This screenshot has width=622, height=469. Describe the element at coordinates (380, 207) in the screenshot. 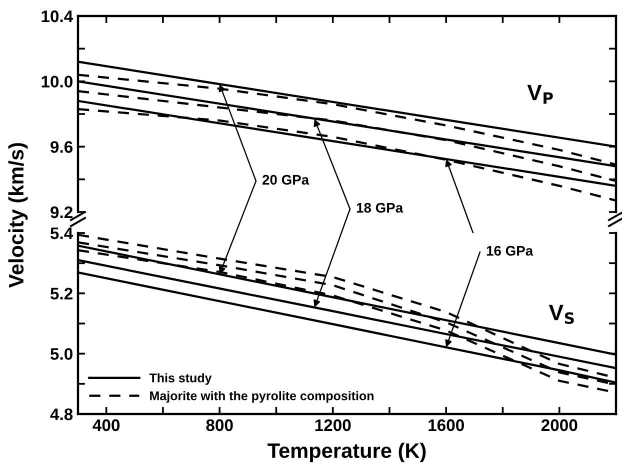

I see `annotation: 18 GPa` at that location.